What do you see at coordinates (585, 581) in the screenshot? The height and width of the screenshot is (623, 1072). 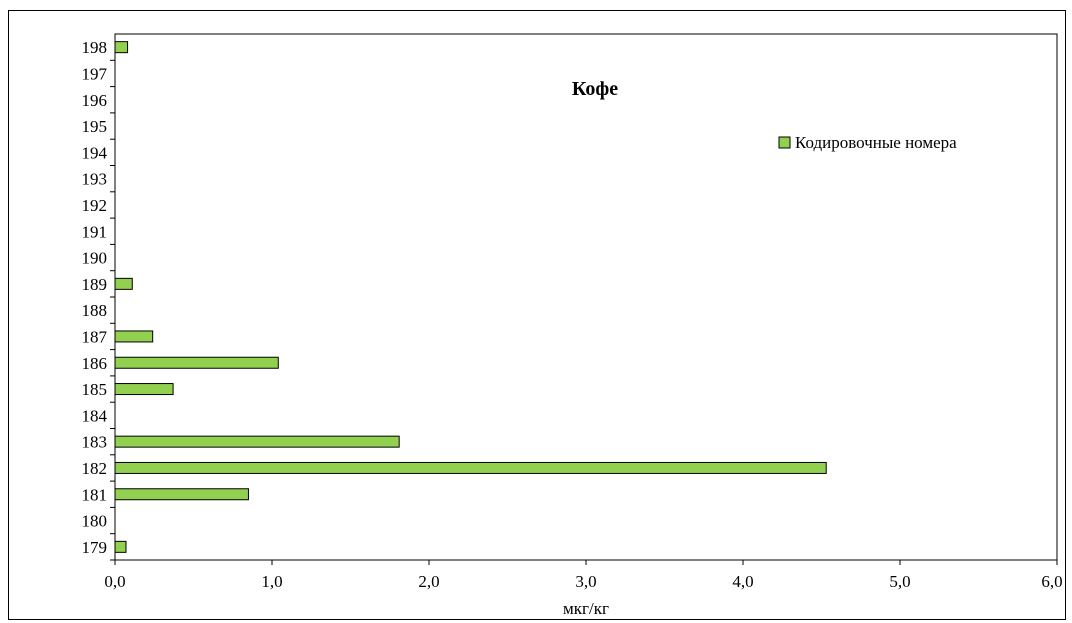 I see `x-tick-label-3: 3,0` at bounding box center [585, 581].